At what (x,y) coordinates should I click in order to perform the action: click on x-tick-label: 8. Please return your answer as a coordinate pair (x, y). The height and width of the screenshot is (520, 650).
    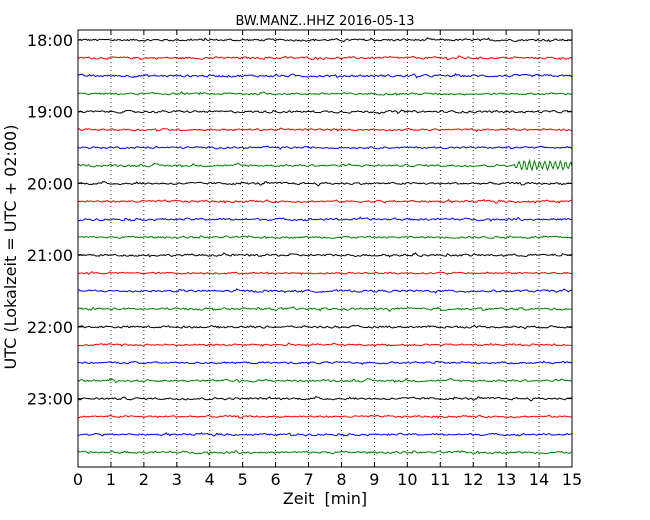
    Looking at the image, I should click on (341, 479).